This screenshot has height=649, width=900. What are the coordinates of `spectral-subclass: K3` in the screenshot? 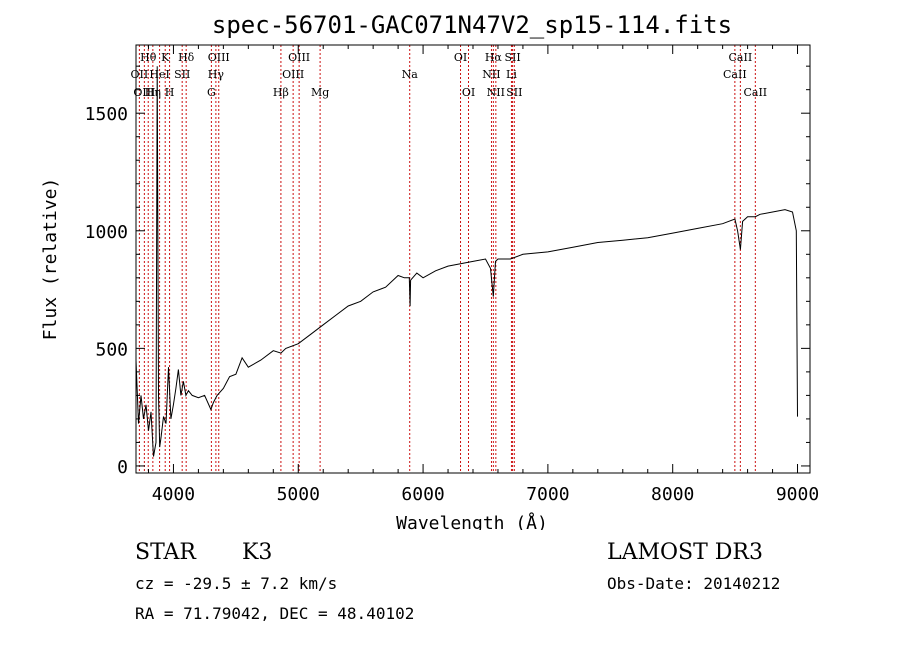 It's located at (257, 552).